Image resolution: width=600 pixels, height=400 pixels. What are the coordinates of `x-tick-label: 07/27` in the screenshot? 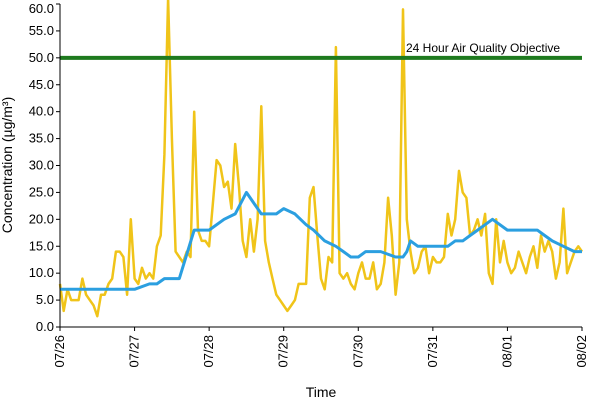 It's located at (134, 351).